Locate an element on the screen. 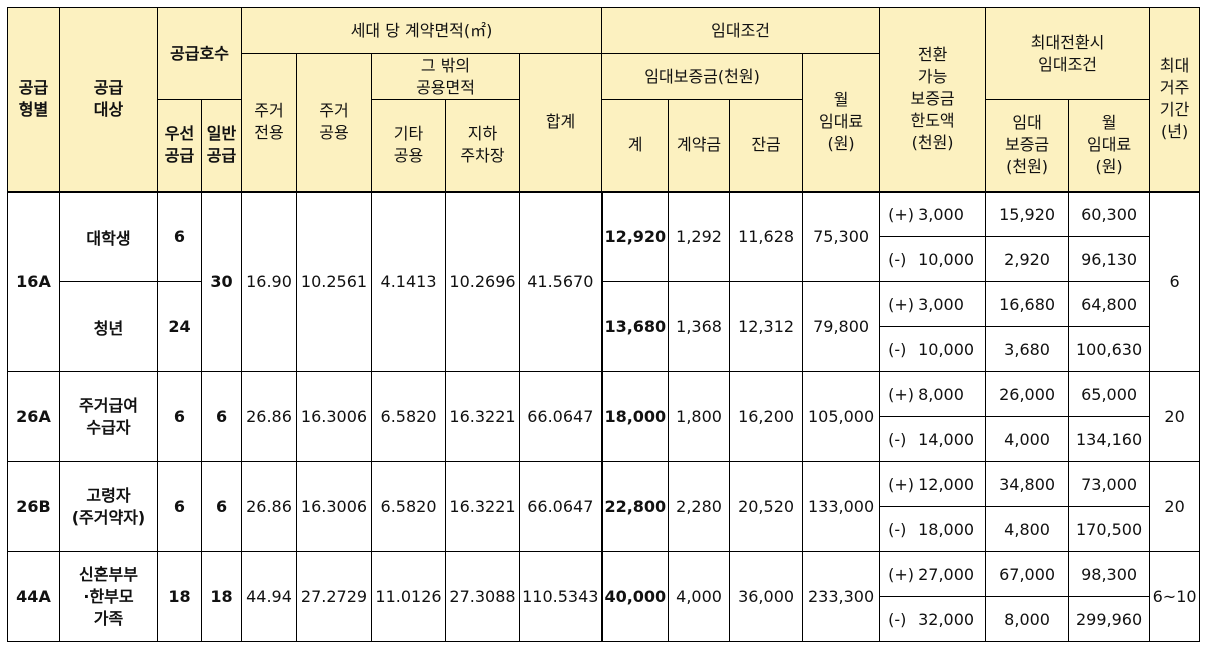 This screenshot has height=651, width=1210. header-deposit-balance: 잔금 is located at coordinates (766, 145).